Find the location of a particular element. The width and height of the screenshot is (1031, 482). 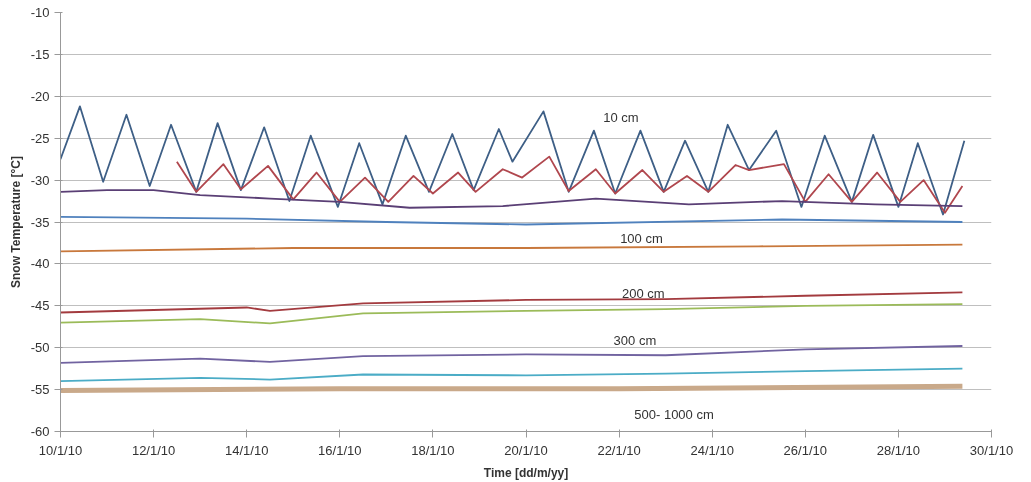

annotation: 500- 1000 cm is located at coordinates (674, 415).